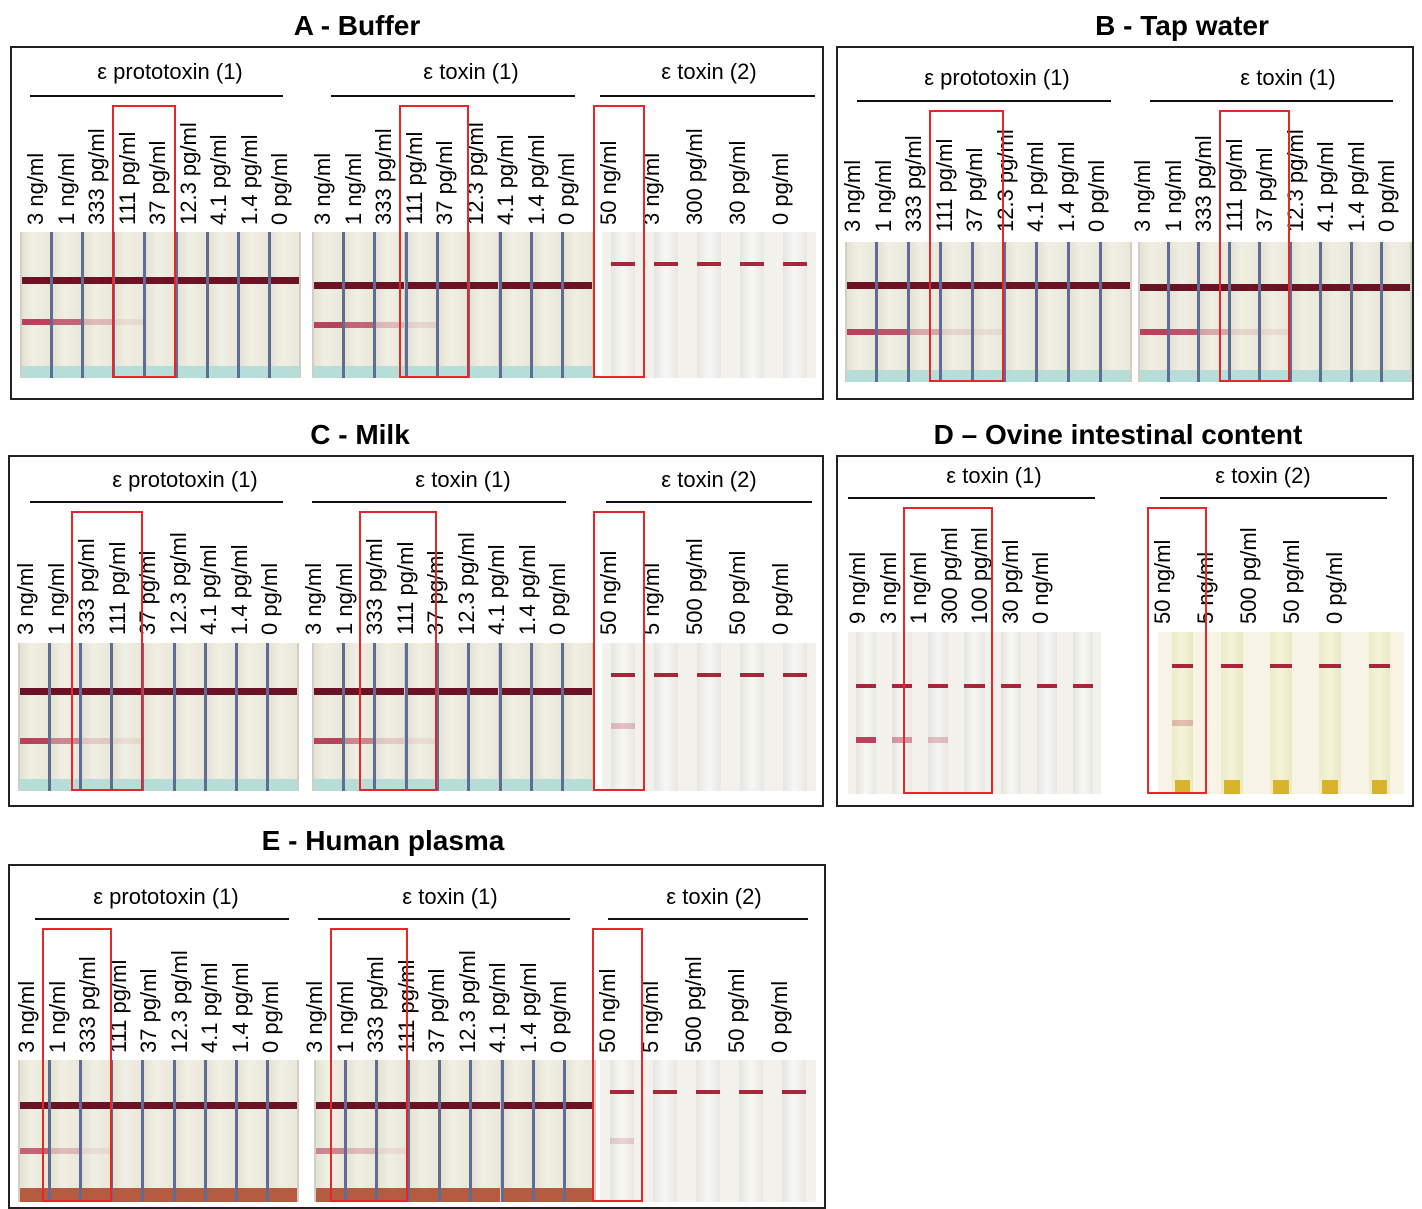 The width and height of the screenshot is (1422, 1209). I want to click on panel-title: B - Tap water, so click(1182, 25).